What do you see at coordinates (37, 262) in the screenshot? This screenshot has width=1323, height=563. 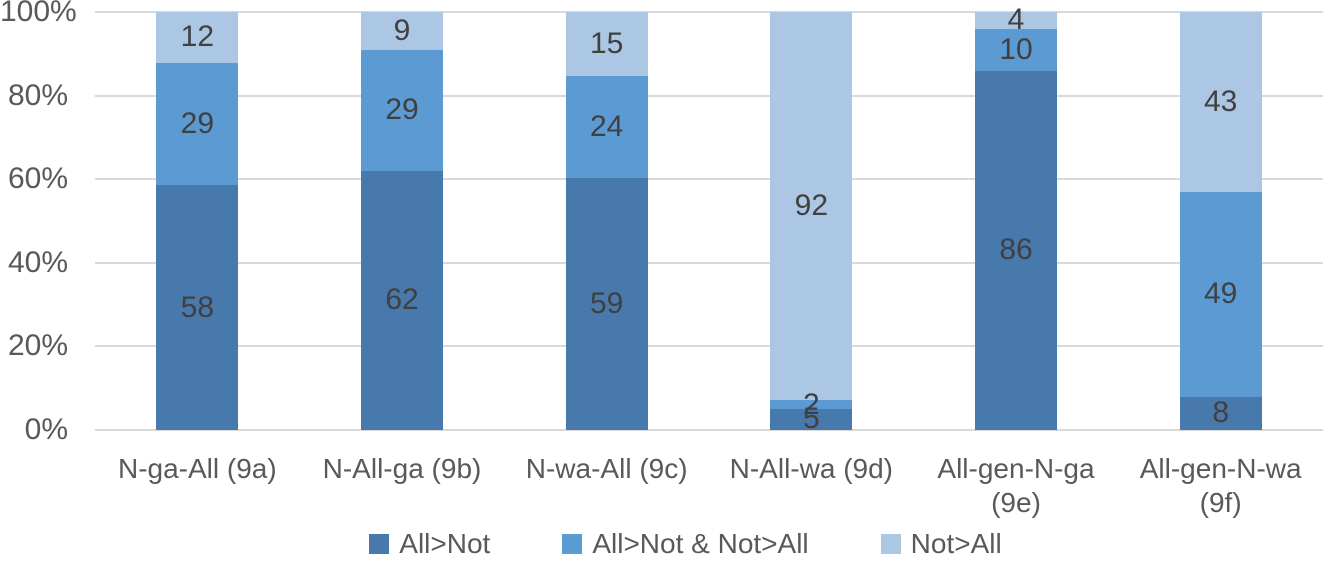 I see `y-tick-label: 40%` at bounding box center [37, 262].